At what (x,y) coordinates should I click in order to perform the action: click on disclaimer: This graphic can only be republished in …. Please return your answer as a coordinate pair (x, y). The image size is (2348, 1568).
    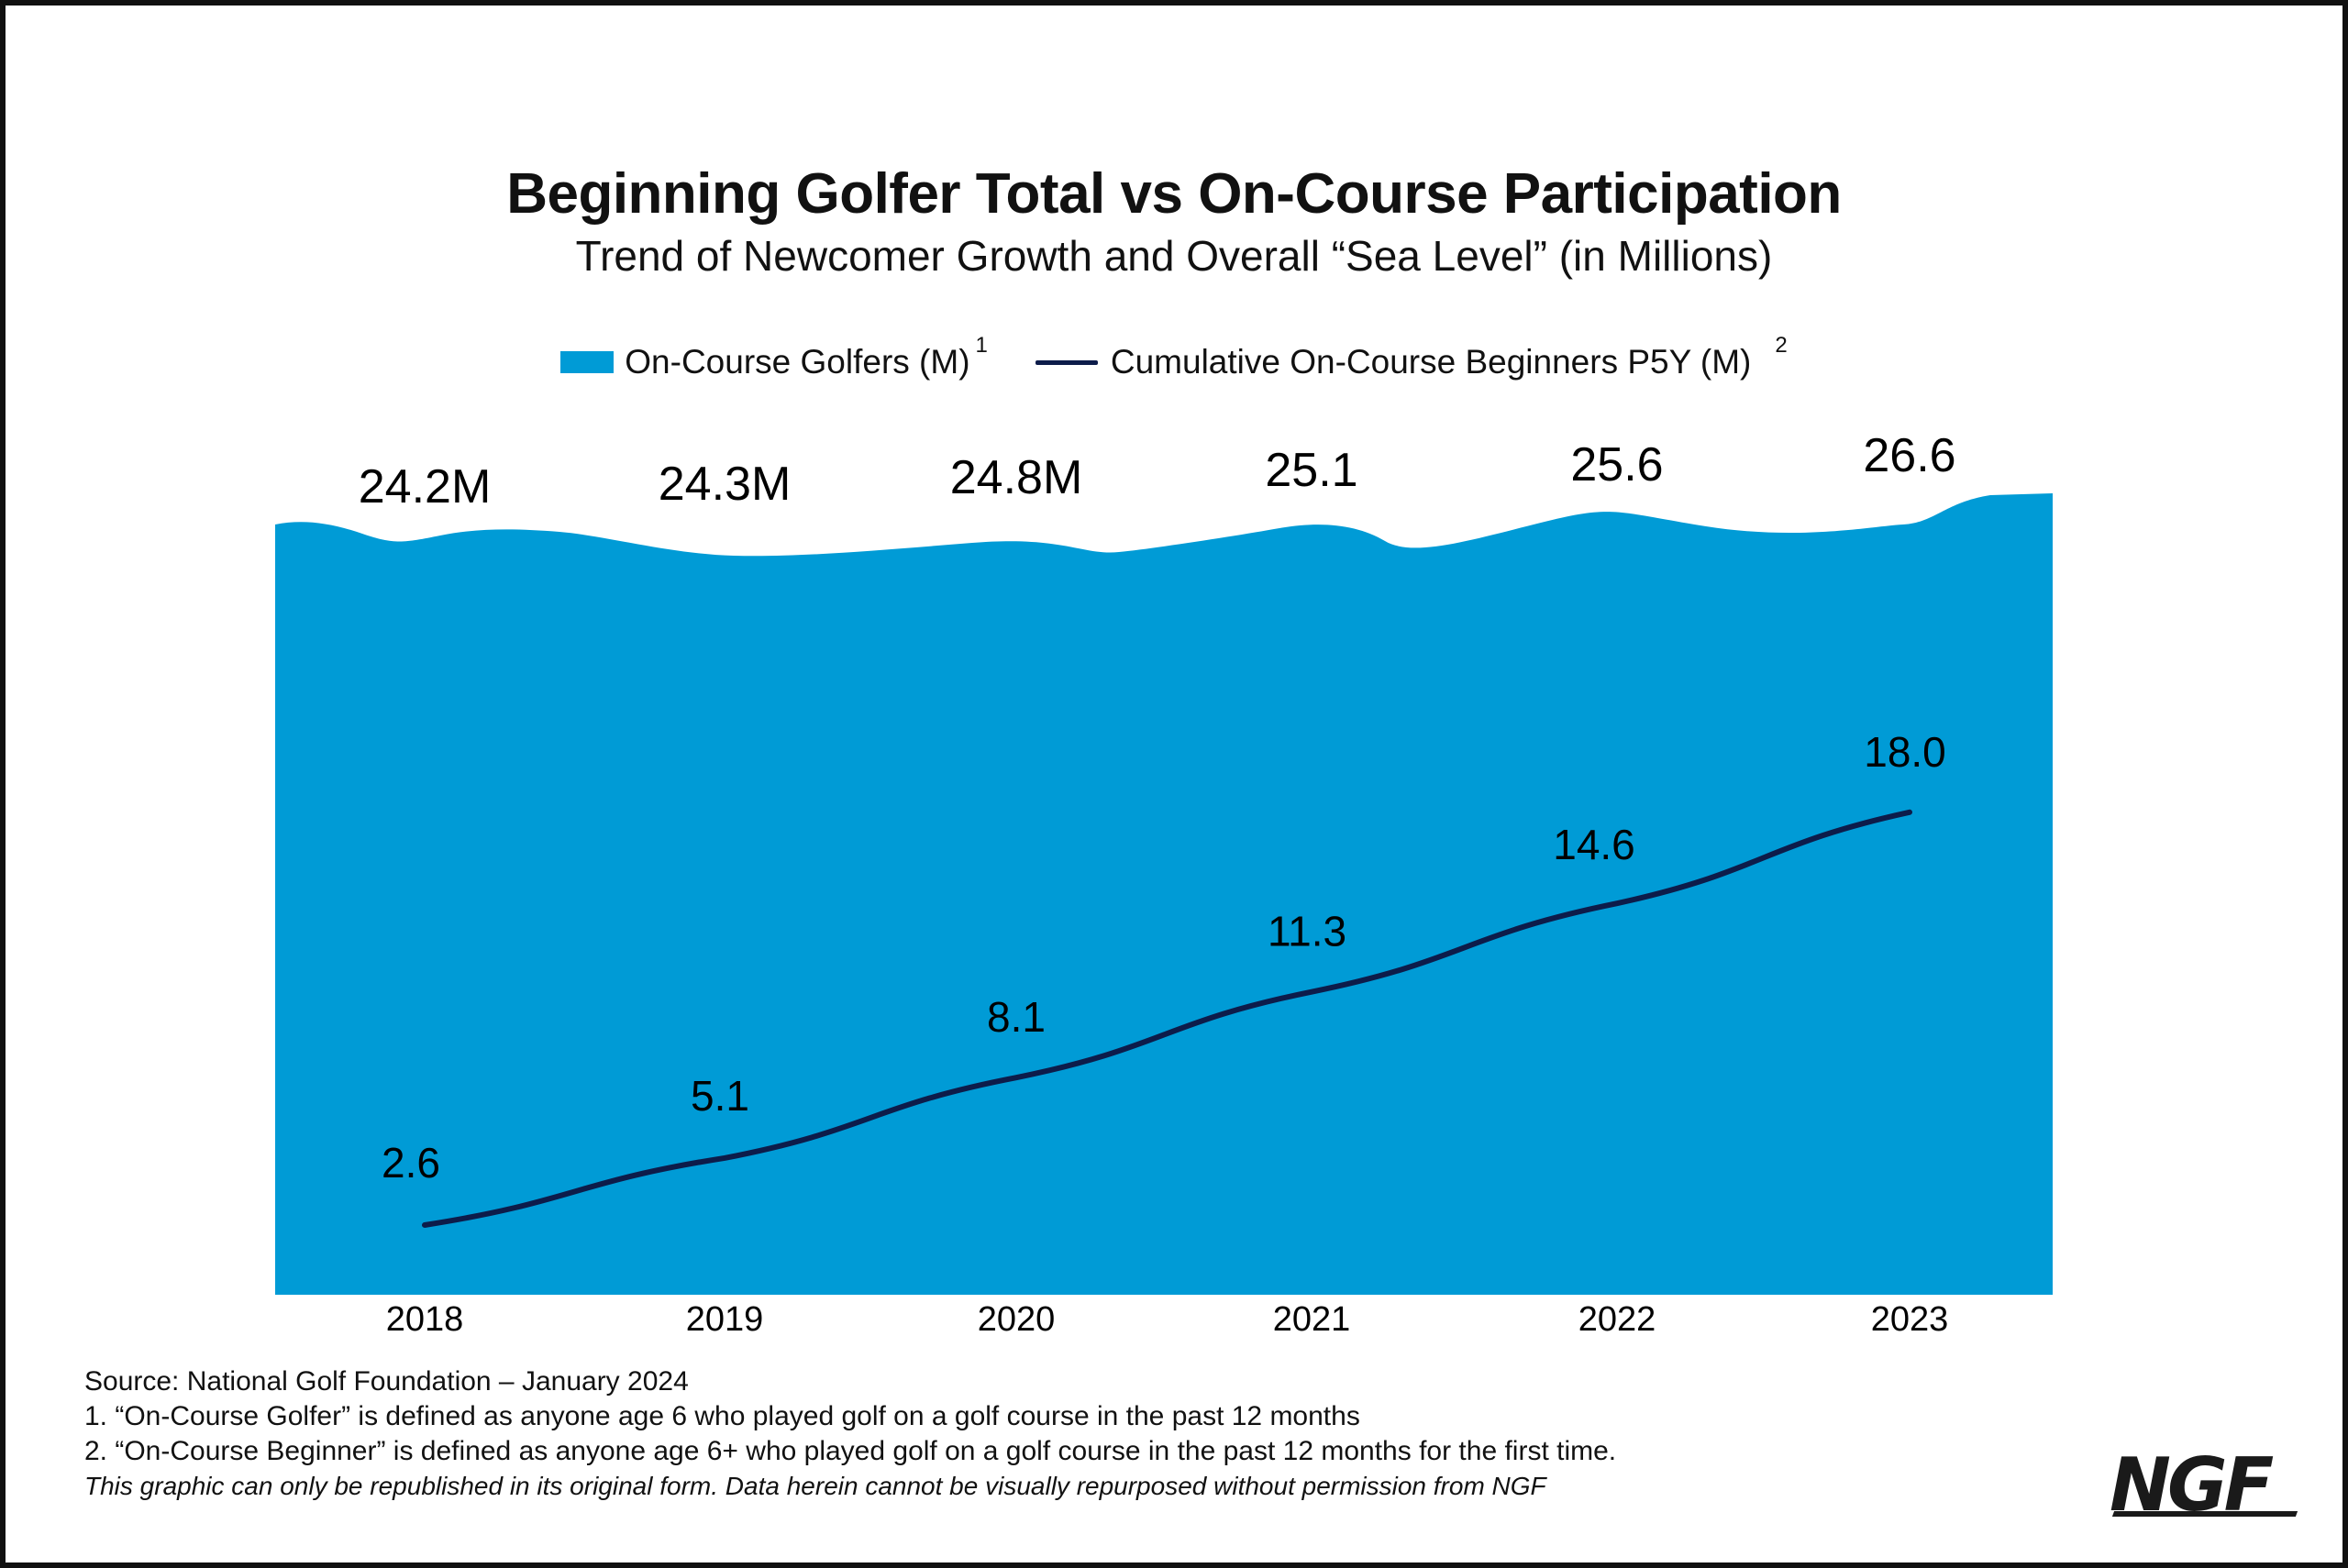
    Looking at the image, I should click on (815, 1486).